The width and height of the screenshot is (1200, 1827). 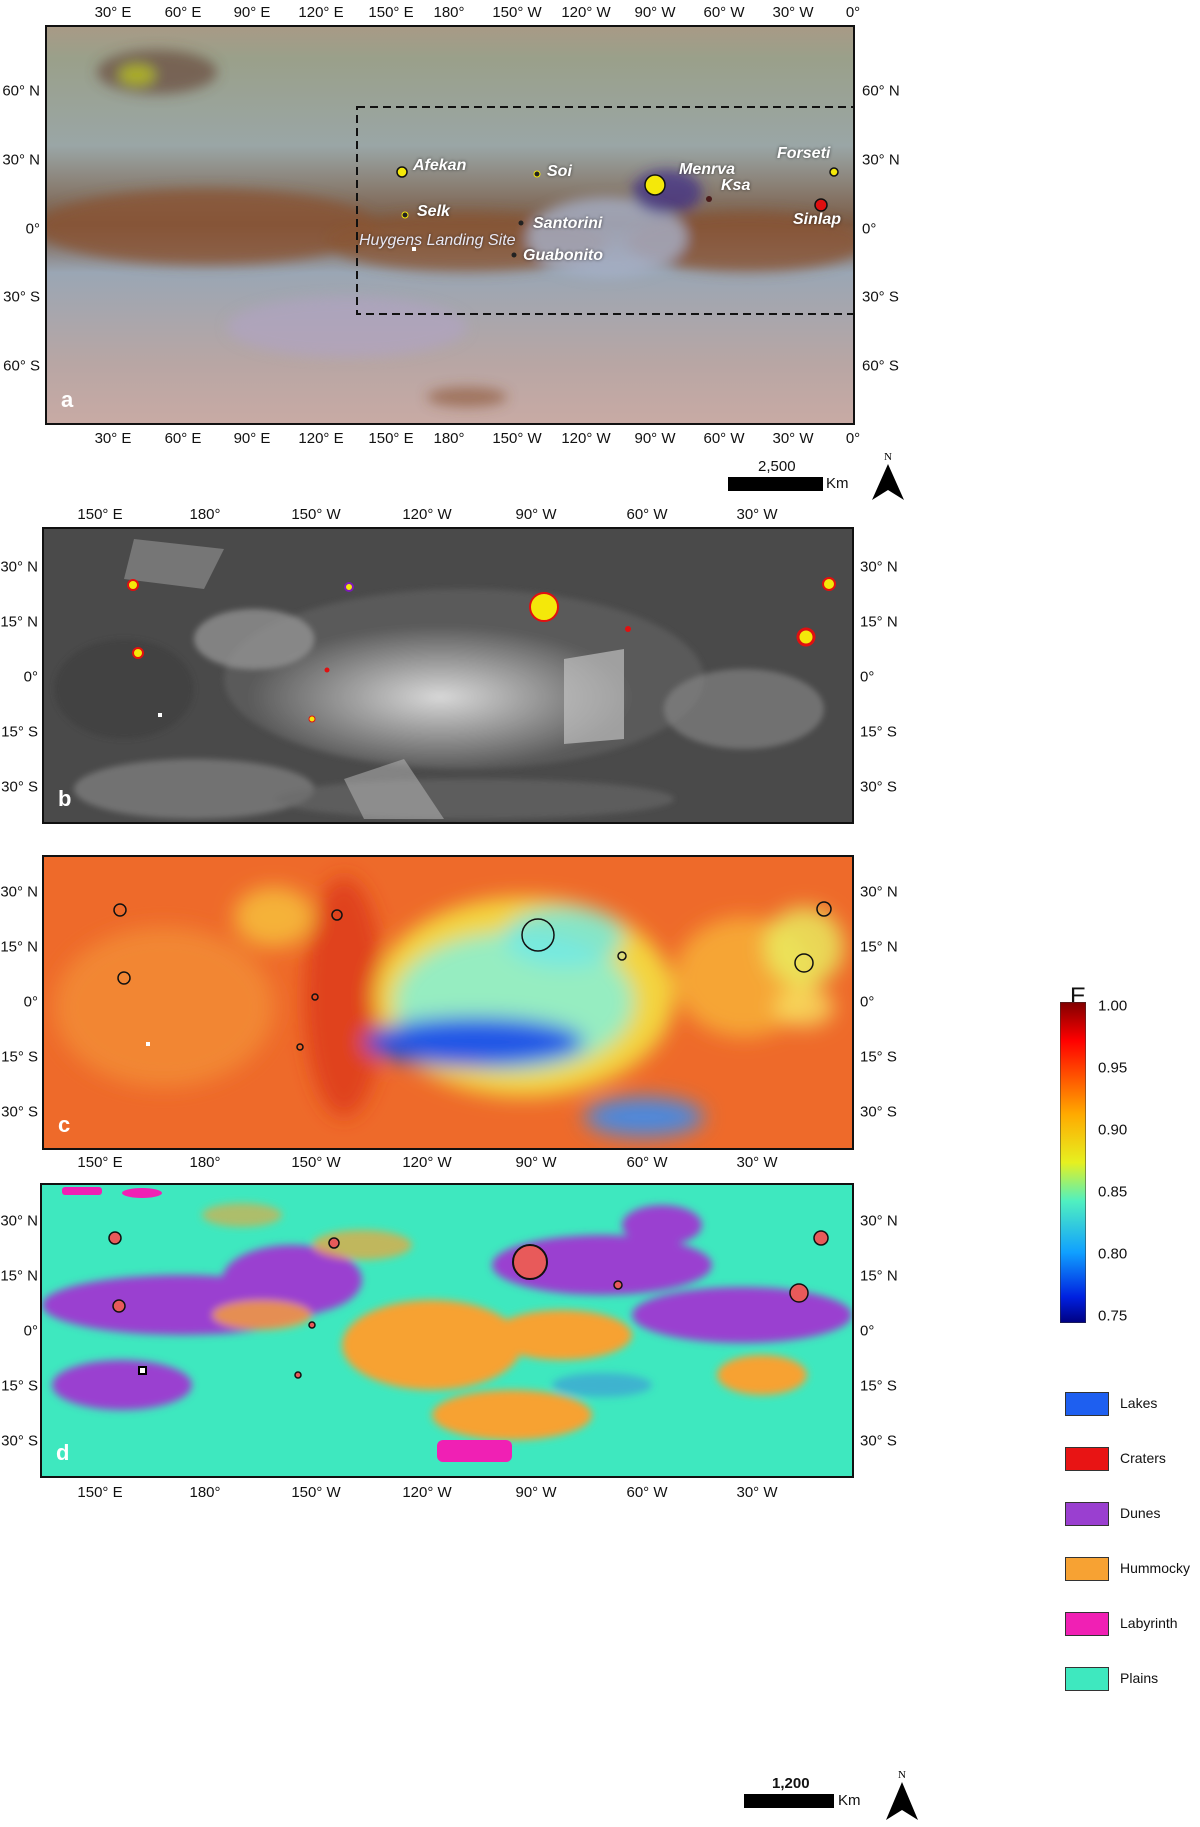 I want to click on panel-b-lat-tick-right: 15° S, so click(x=878, y=732).